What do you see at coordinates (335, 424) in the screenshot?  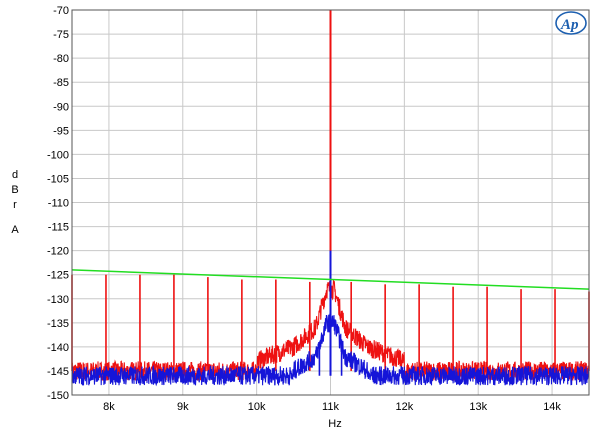 I see `x-axis-label: Hz` at bounding box center [335, 424].